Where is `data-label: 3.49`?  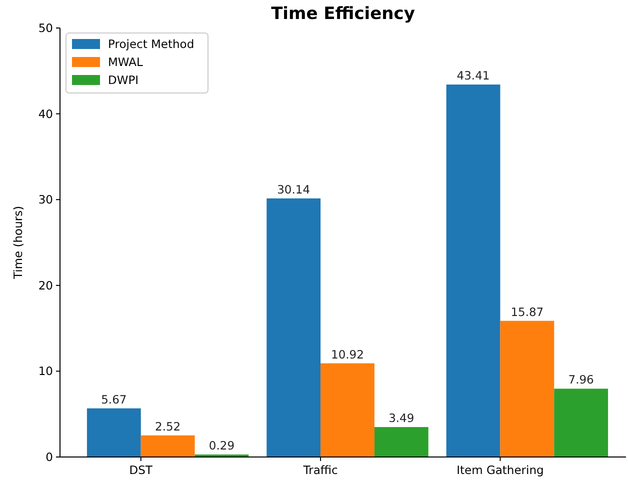 data-label: 3.49 is located at coordinates (401, 418).